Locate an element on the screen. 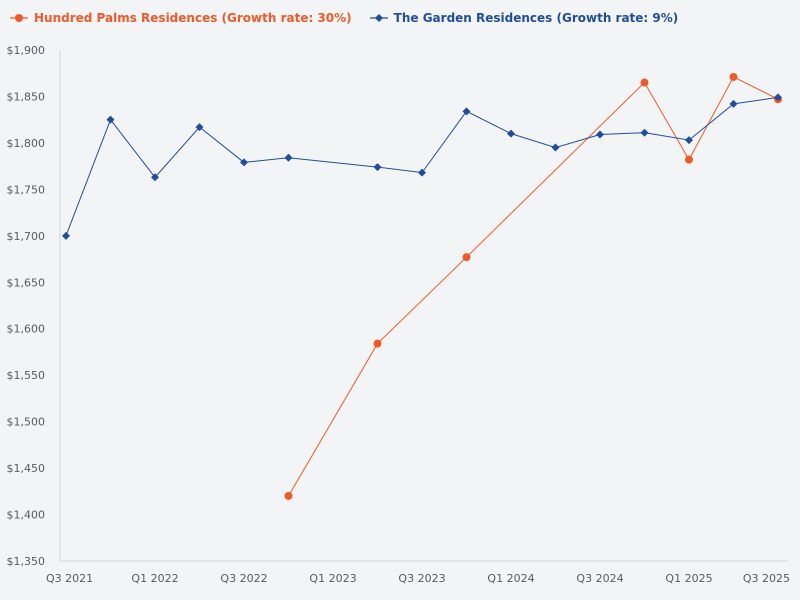 This screenshot has width=800, height=600. y-tick-label: $1,800 is located at coordinates (26, 143).